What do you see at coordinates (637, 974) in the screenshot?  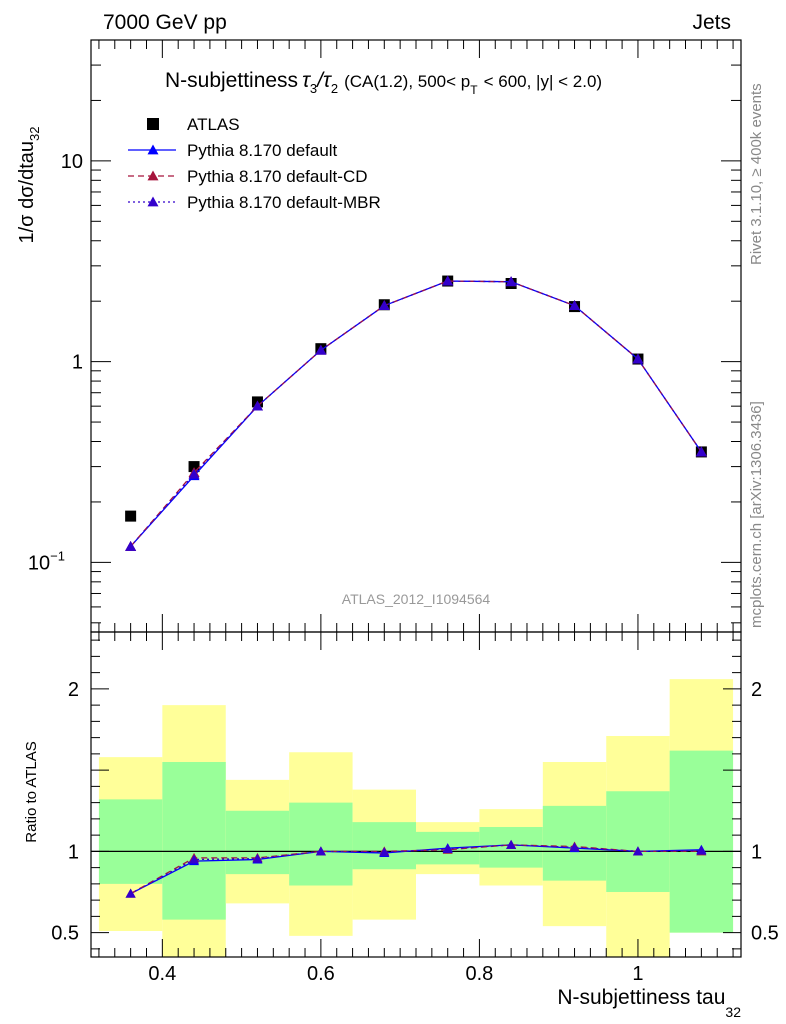 I see `xtick-label: 1` at bounding box center [637, 974].